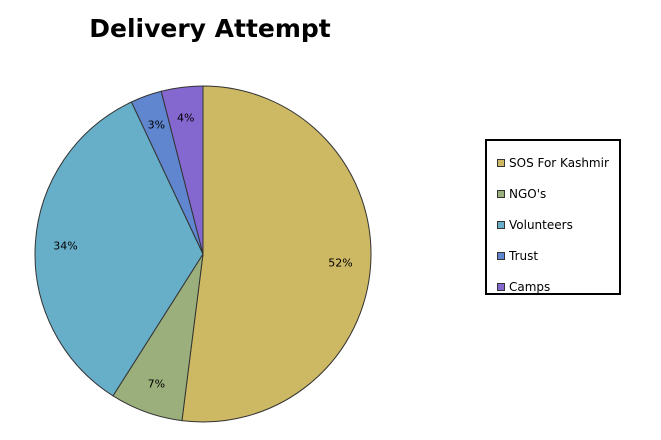 The image size is (661, 440). Describe the element at coordinates (524, 255) in the screenshot. I see `legend-label-3: Trust` at that location.